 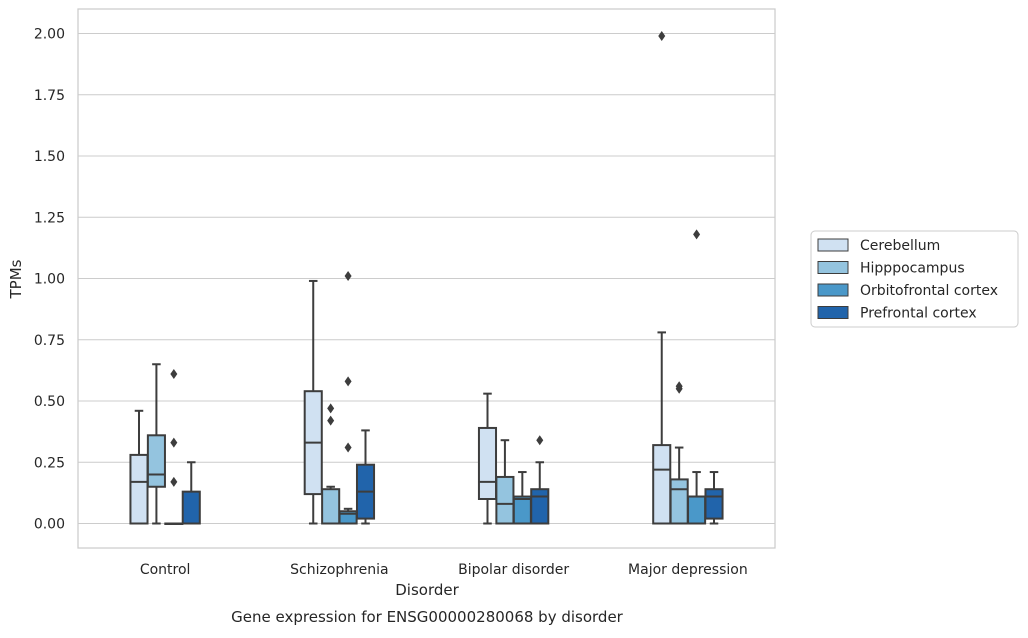 I want to click on legend-frame, so click(x=914, y=279).